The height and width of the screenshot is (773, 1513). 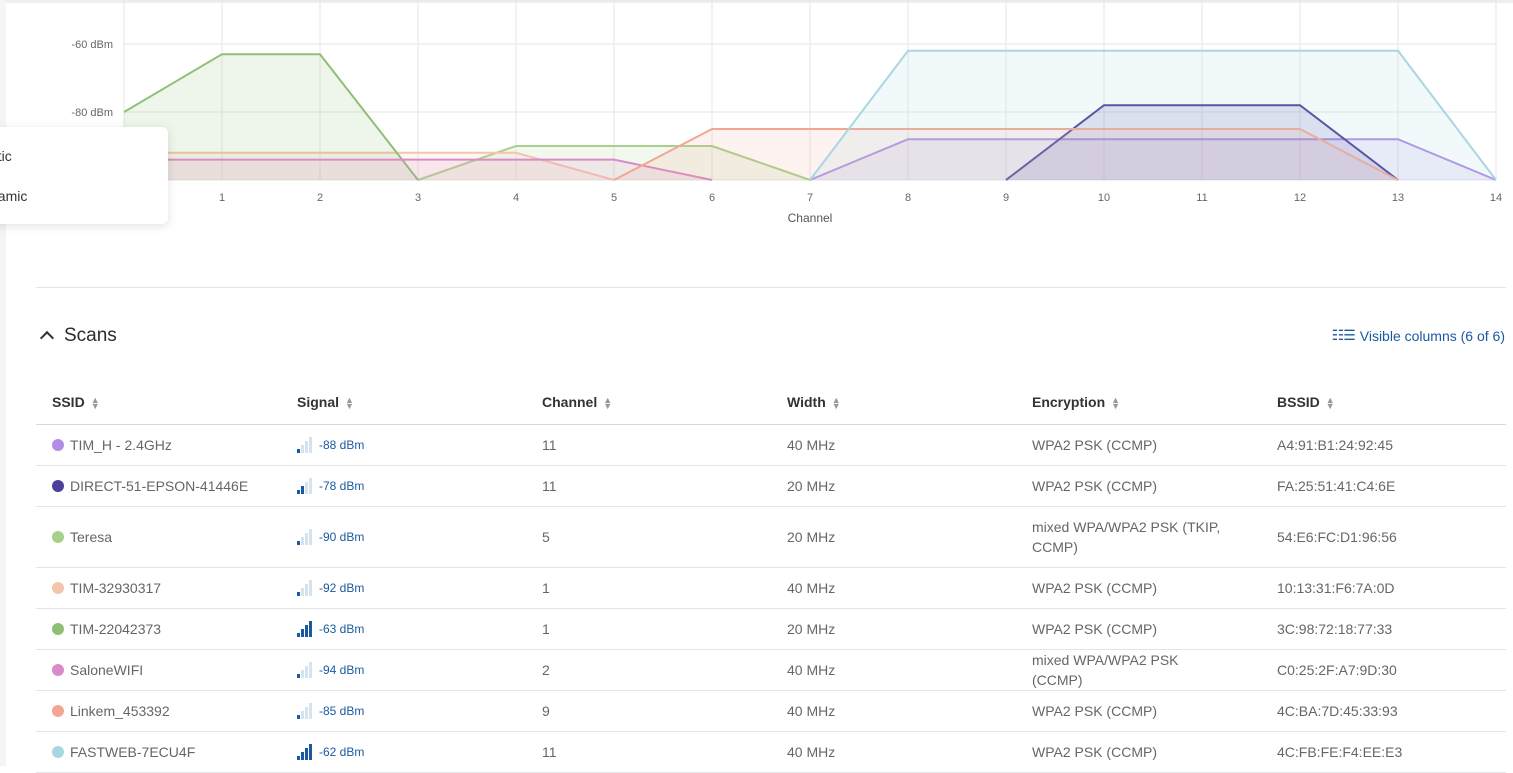 I want to click on visible-columns-button: ☷☰ Visible columns (6 of 6), so click(x=1418, y=335).